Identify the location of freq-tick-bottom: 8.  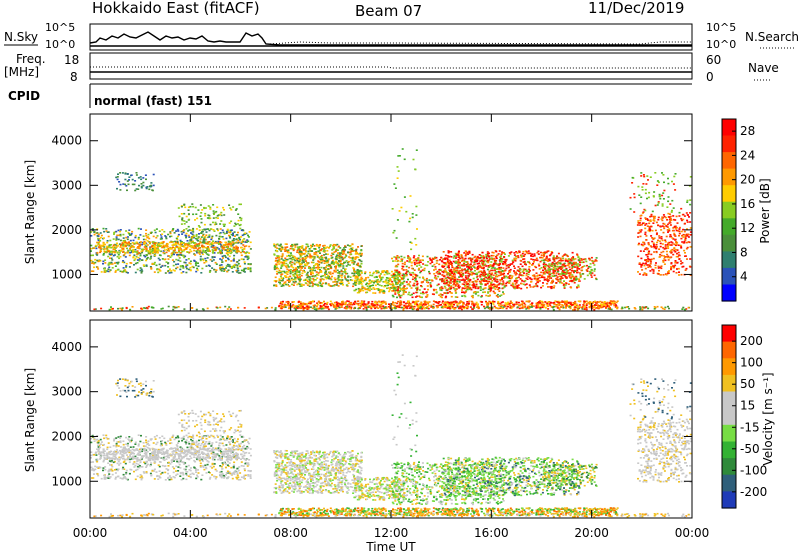
(74, 77).